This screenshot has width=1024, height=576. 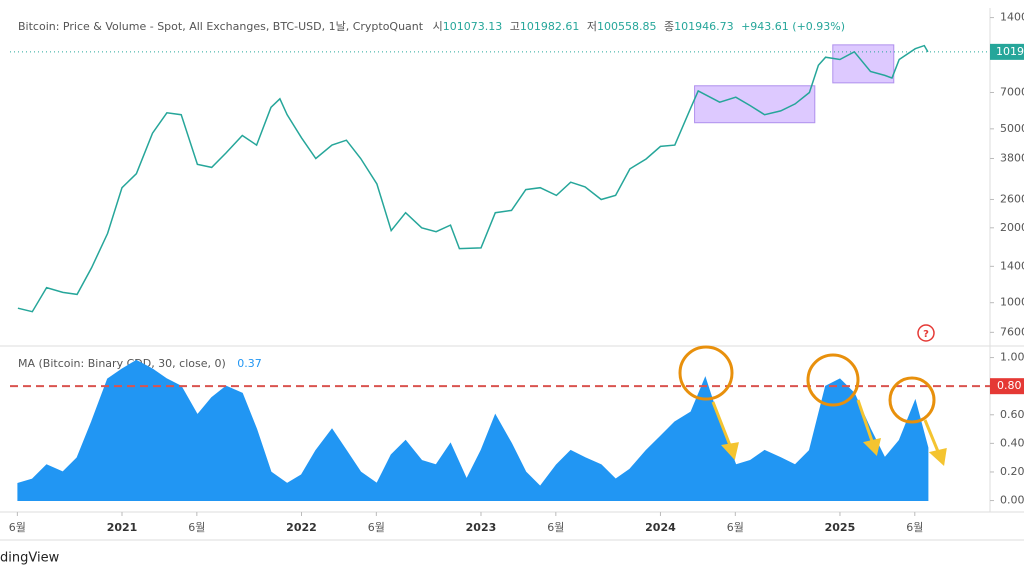 I want to click on low-value: 100558.85, so click(x=627, y=26).